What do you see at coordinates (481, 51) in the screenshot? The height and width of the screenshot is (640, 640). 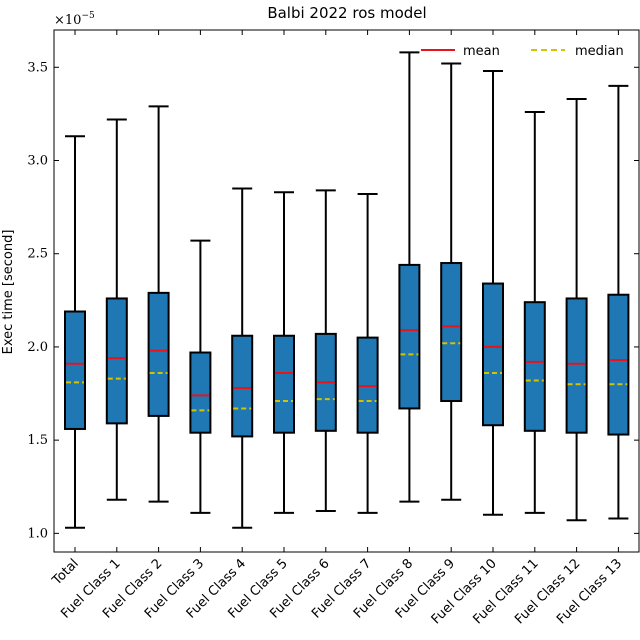 I see `legend-mean-label: mean` at bounding box center [481, 51].